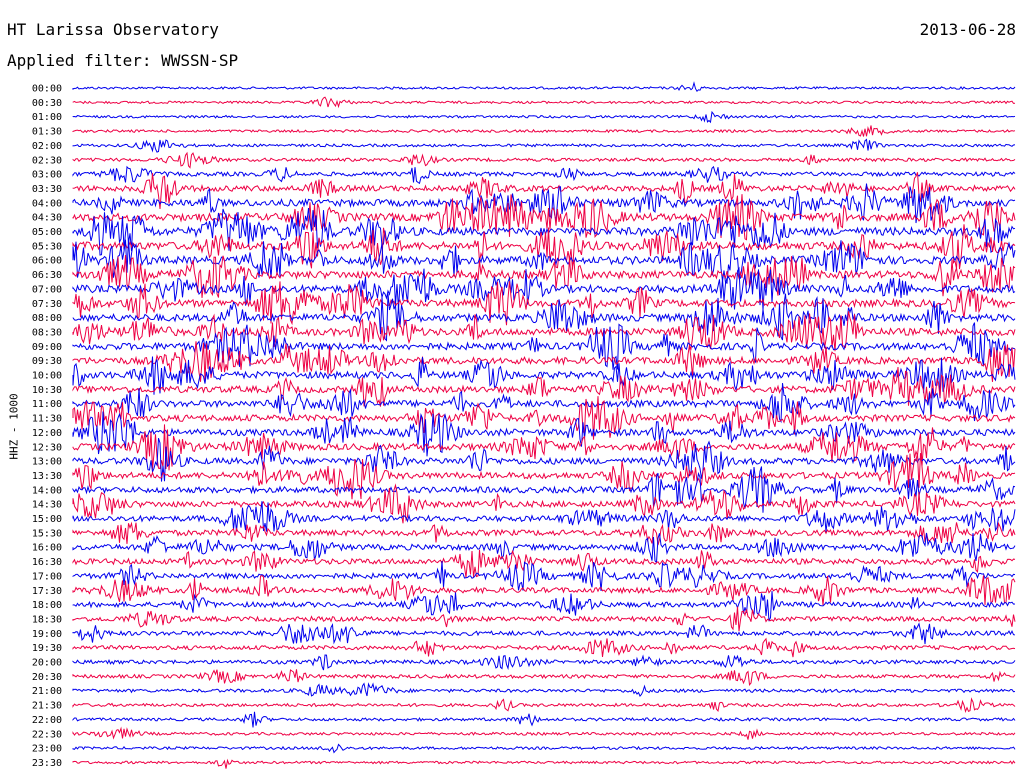 This screenshot has height=780, width=1024. What do you see at coordinates (47, 89) in the screenshot?
I see `trace-label: 00:00` at bounding box center [47, 89].